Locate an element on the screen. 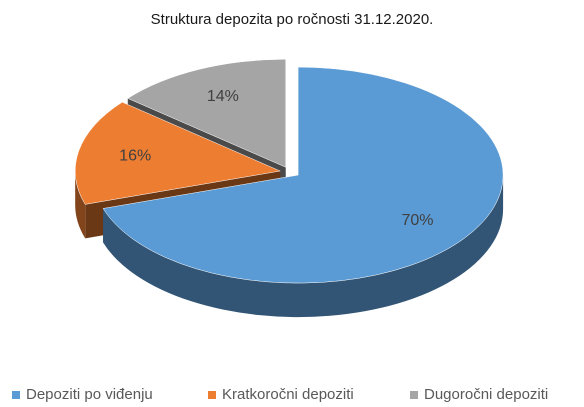  data-label: 16% is located at coordinates (135, 156).